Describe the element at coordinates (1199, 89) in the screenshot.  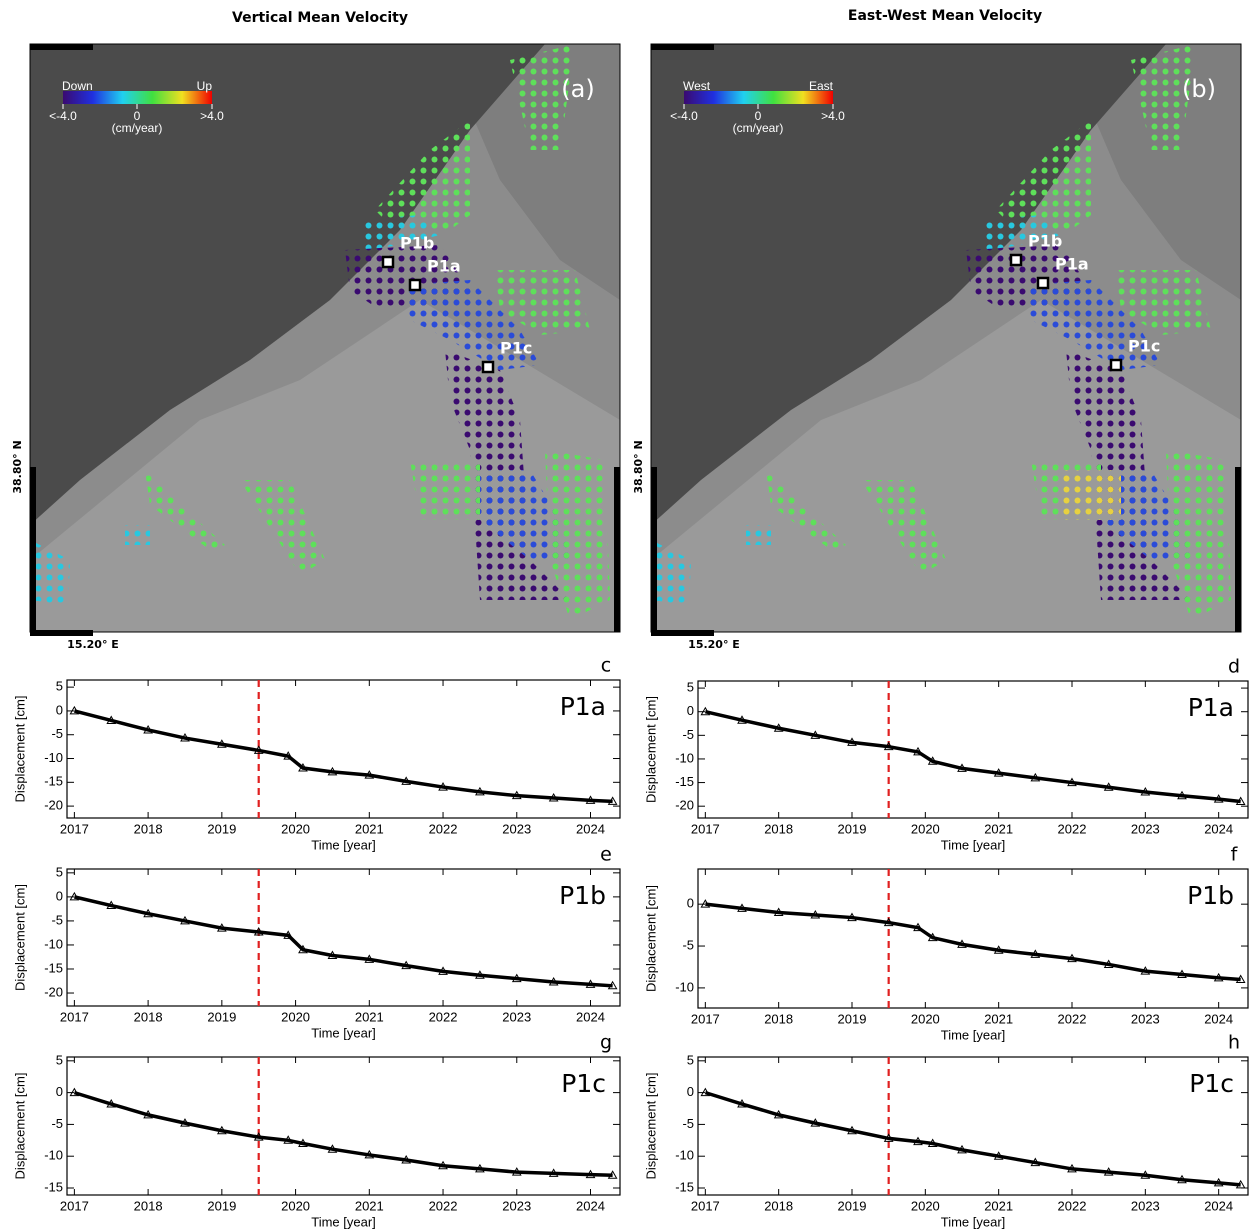
I see `panel-label: (b)` at that location.